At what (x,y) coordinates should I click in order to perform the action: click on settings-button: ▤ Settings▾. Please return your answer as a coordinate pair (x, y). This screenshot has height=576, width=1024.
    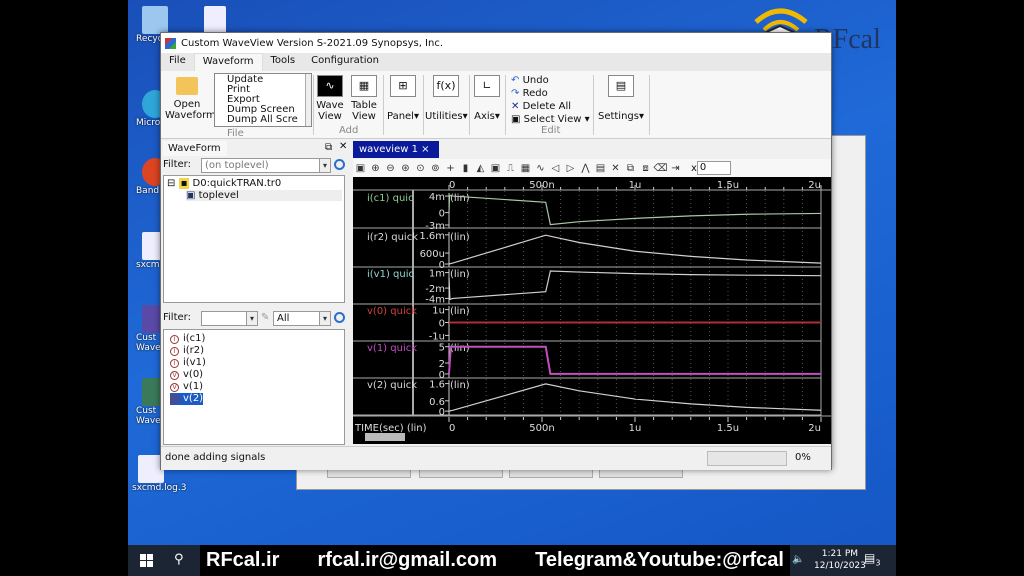
    Looking at the image, I should click on (621, 98).